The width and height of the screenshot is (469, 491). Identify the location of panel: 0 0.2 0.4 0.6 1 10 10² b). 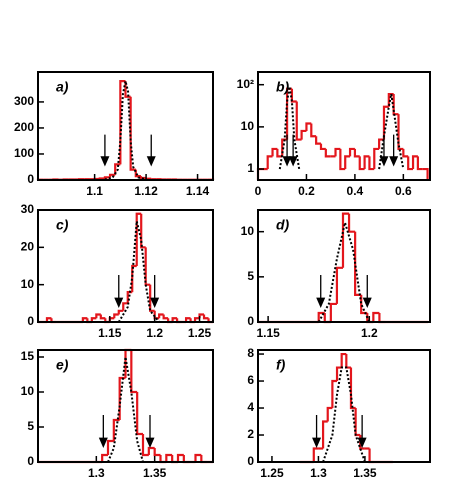
(334, 134).